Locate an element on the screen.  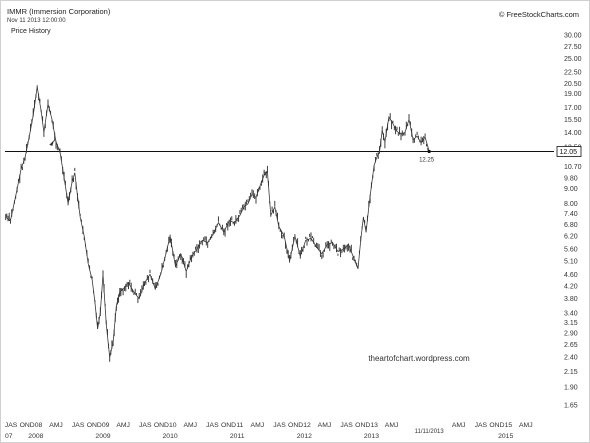
y-tick-label: 2.15 is located at coordinates (571, 372).